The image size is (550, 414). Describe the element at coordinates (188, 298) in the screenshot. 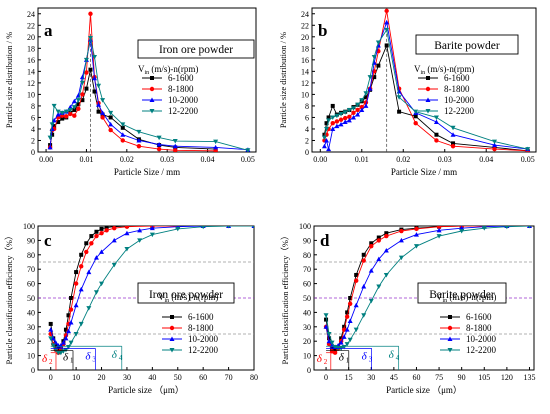

I see `legend-title: Vin (m/s)-n(rpm)` at that location.